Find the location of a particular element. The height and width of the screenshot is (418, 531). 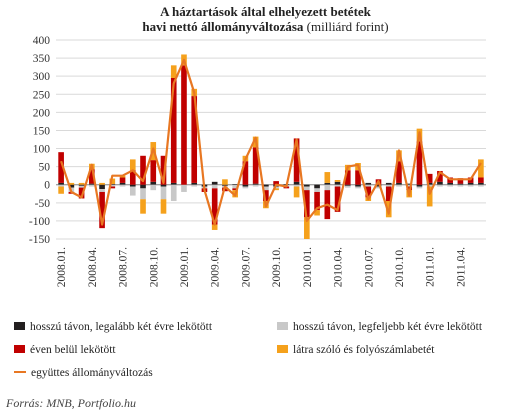

x-tick-label: 2009.01. is located at coordinates (185, 267).